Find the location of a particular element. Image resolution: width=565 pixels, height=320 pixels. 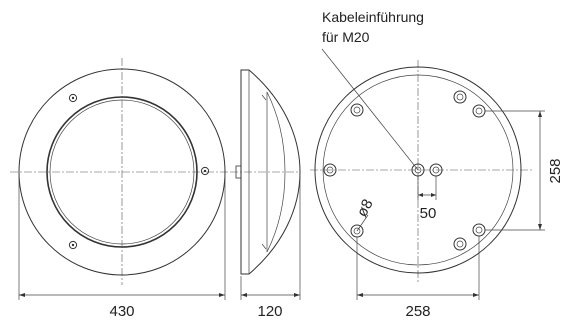

callout-leader is located at coordinates (370, 109).